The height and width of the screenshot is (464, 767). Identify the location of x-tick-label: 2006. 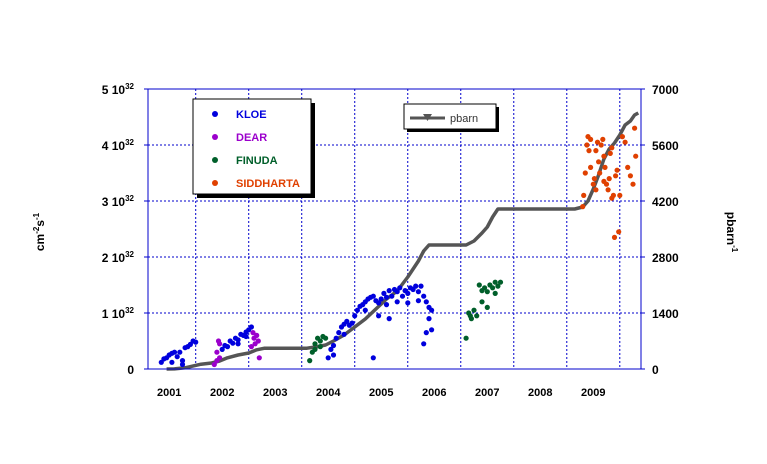
(434, 393).